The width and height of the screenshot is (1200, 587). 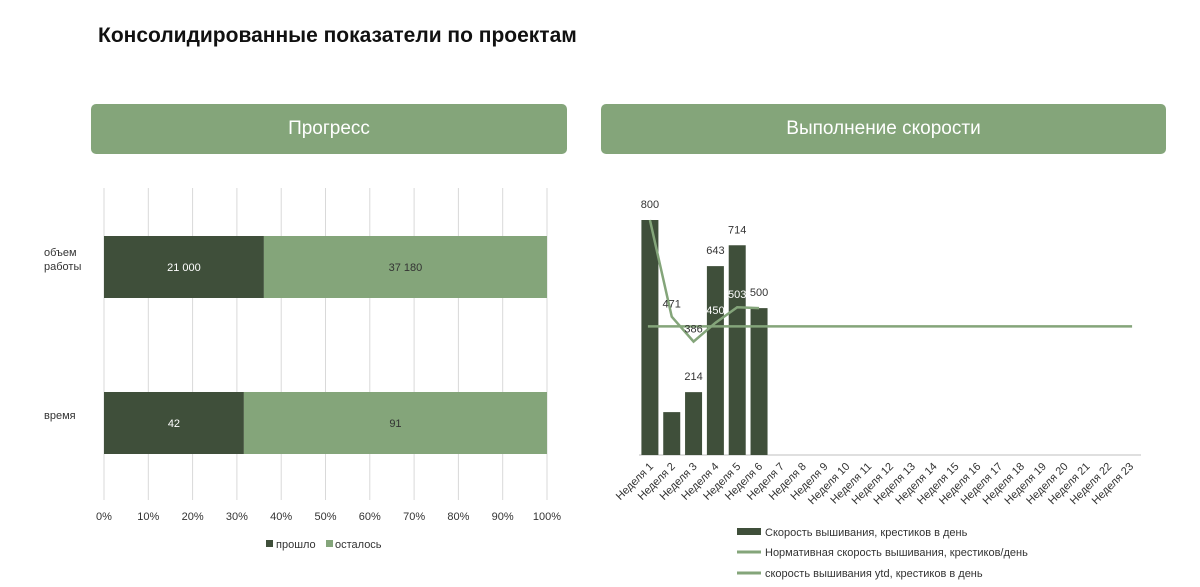 I want to click on line-data-label: 450, so click(x=715, y=311).